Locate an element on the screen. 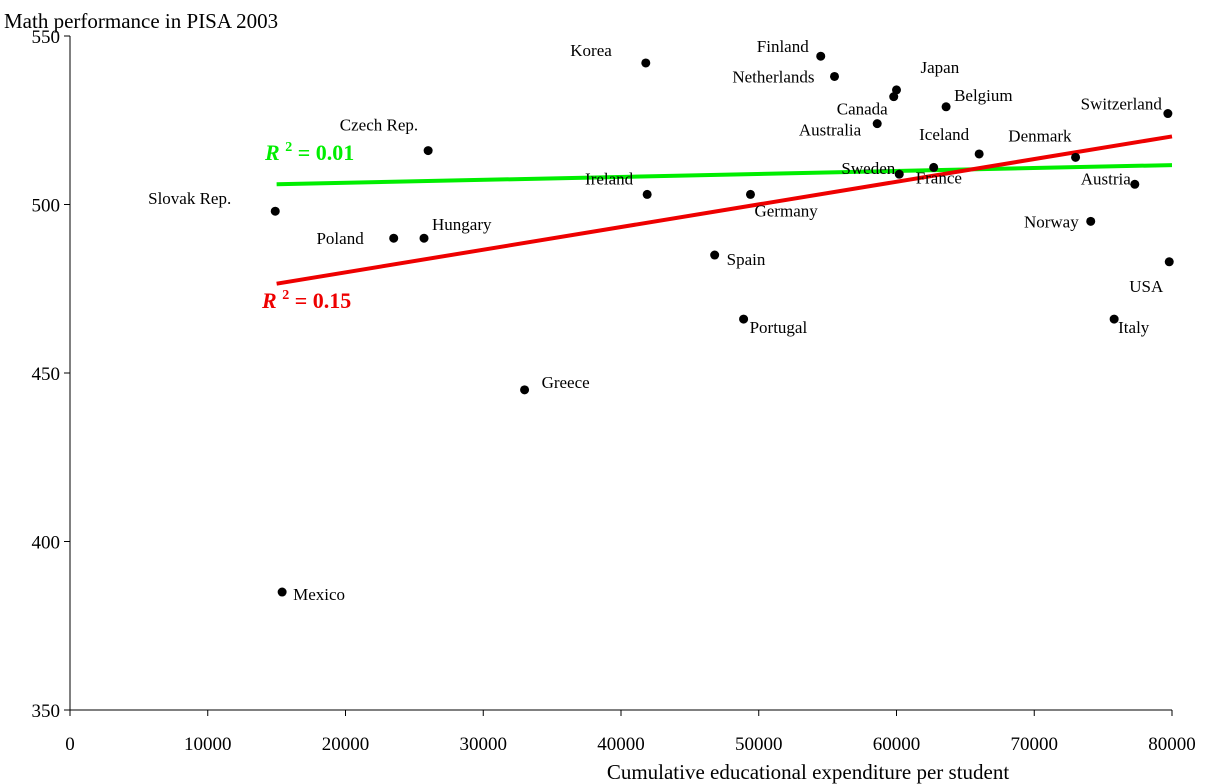 Image resolution: width=1210 pixels, height=784 pixels. point-label: Hungary is located at coordinates (462, 224).